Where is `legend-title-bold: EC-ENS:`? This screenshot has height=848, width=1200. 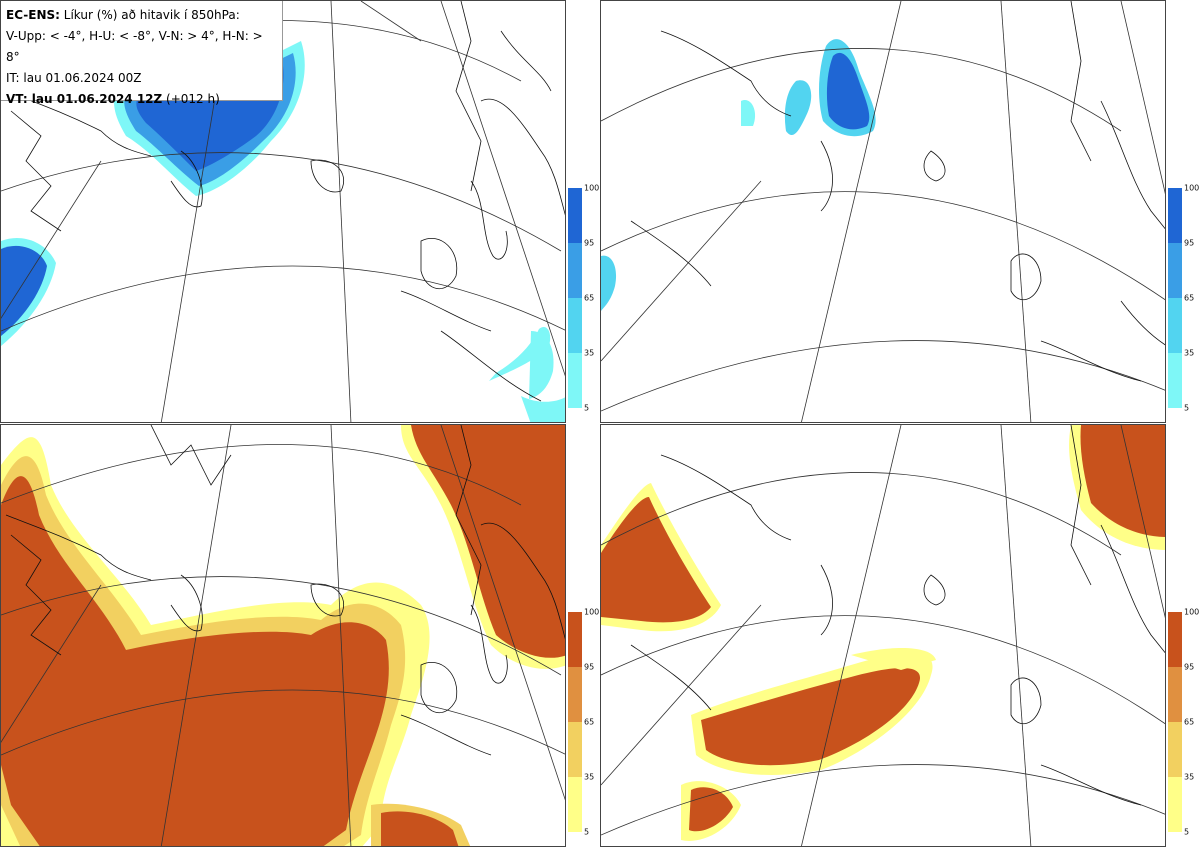 legend-title-bold: EC-ENS: is located at coordinates (33, 15).